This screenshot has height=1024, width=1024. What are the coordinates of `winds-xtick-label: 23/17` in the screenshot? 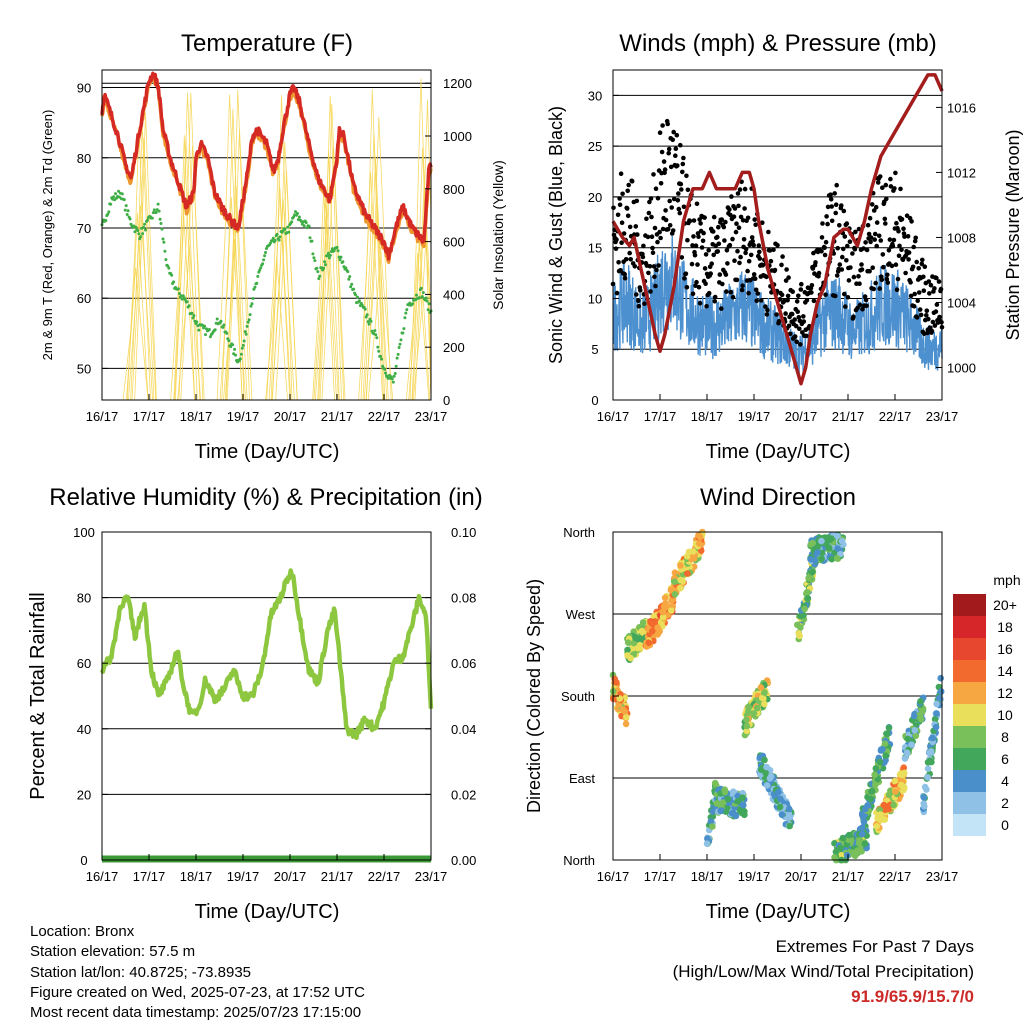 It's located at (942, 416).